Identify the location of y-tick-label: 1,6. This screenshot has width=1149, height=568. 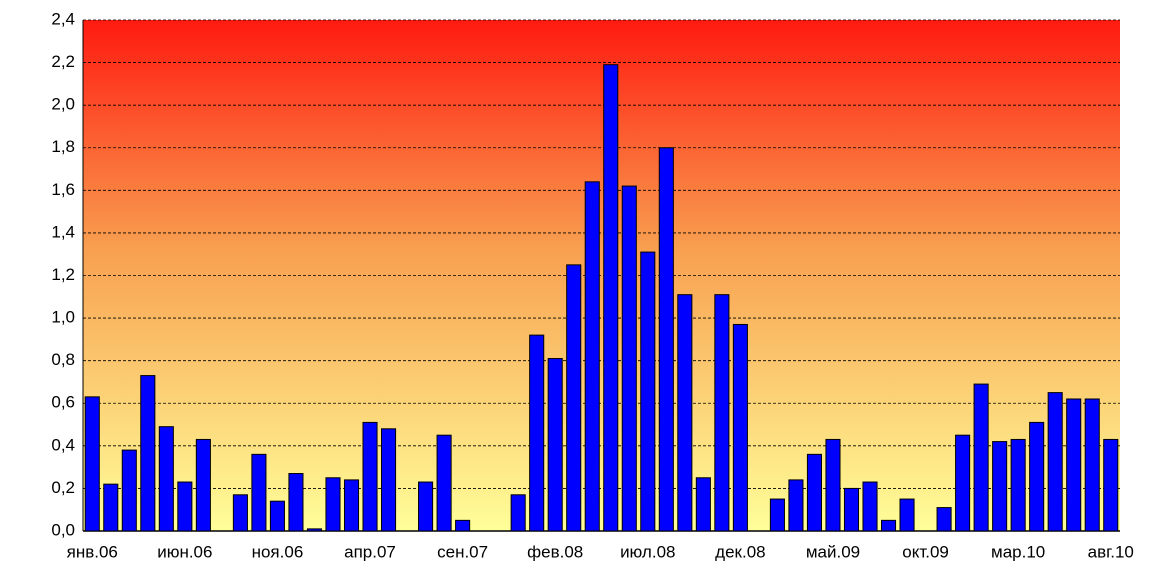
(63, 189).